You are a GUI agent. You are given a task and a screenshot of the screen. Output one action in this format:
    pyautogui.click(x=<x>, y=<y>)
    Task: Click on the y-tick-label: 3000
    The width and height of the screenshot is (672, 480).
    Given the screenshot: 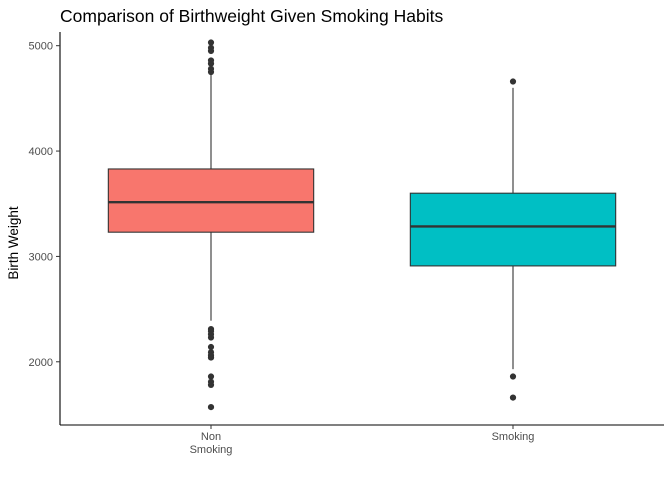 What is the action you would take?
    pyautogui.click(x=41, y=257)
    